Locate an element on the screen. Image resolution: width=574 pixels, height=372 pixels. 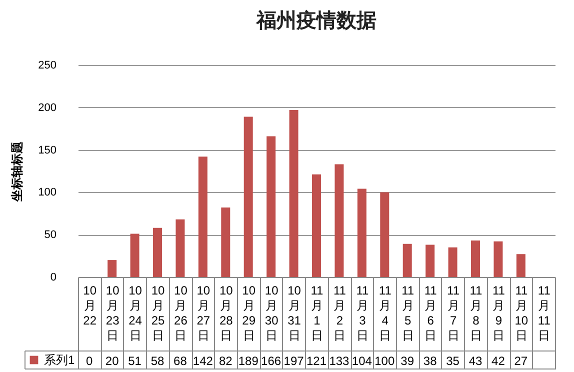
x-tick-label: 11月8日 is located at coordinates (476, 313).